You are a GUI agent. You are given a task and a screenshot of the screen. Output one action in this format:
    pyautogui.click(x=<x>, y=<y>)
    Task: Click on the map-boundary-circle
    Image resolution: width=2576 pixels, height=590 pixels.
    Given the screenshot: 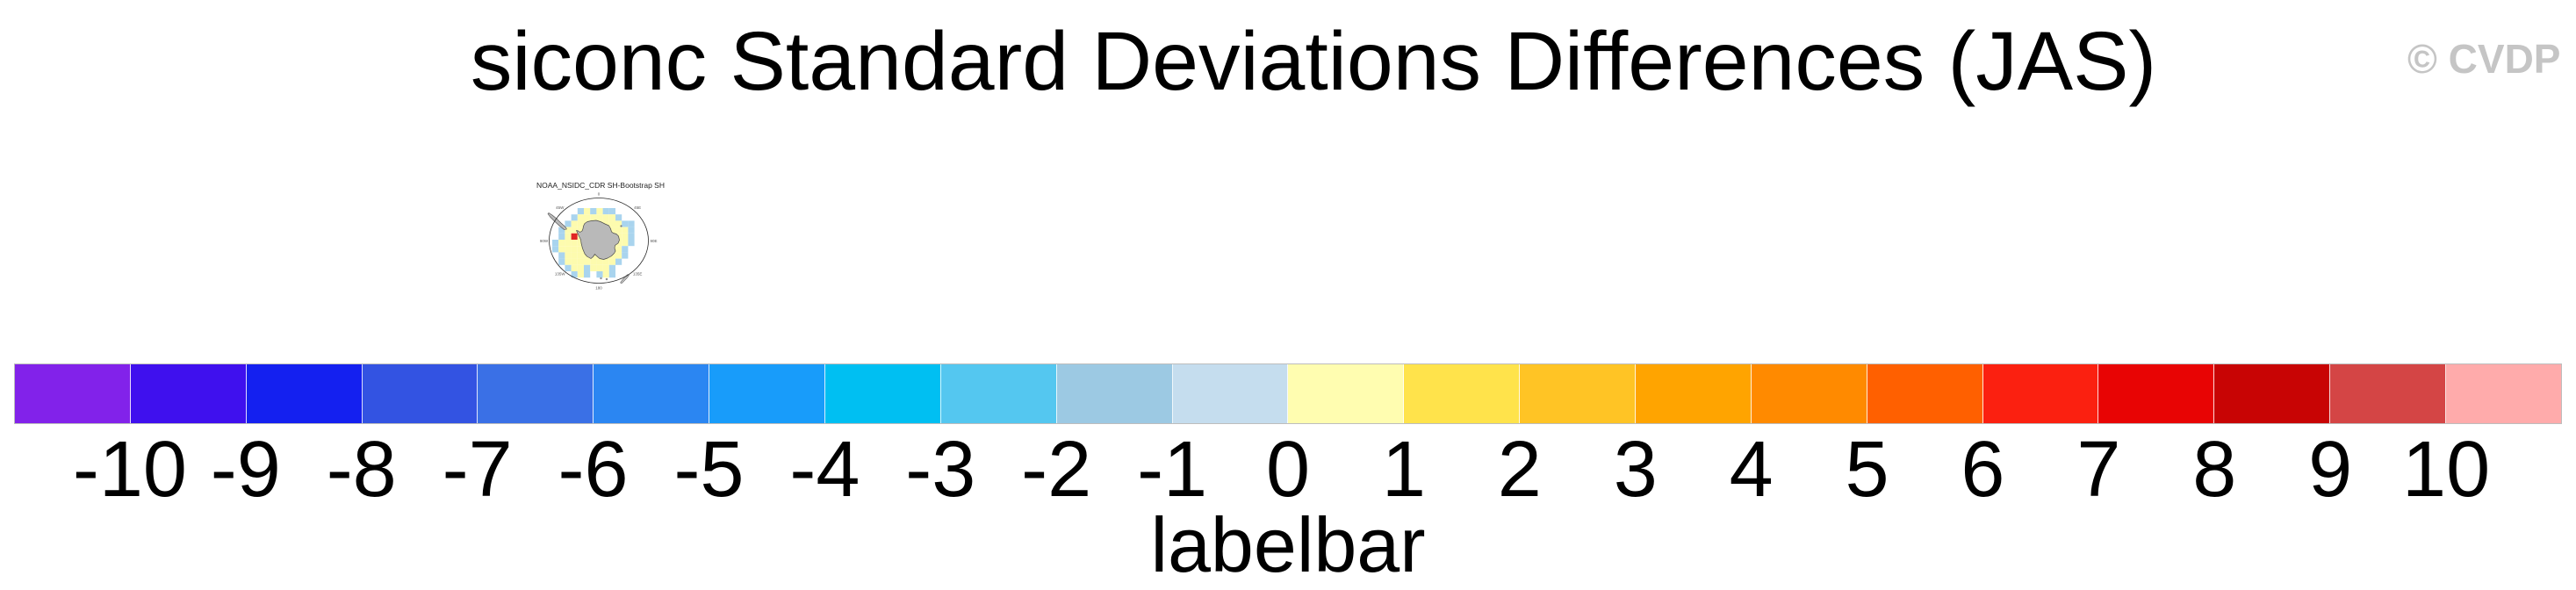 What is the action you would take?
    pyautogui.click(x=599, y=241)
    